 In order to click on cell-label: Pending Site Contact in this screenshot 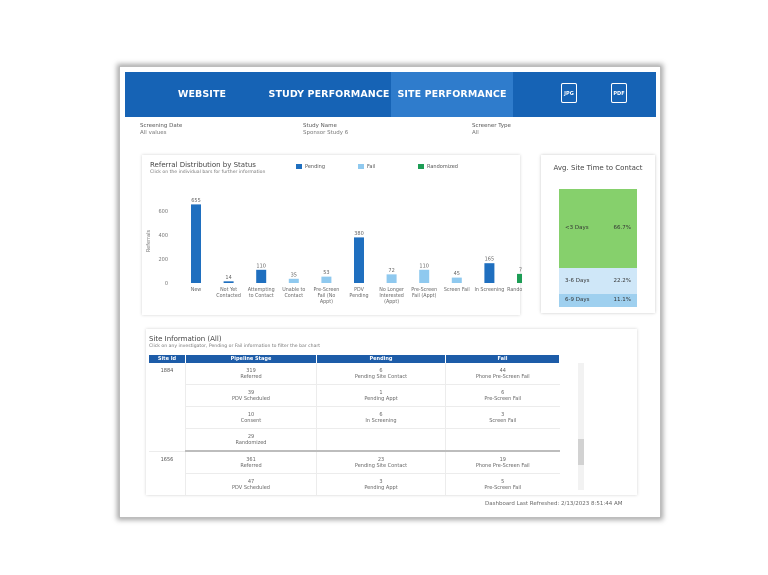, I will do `click(381, 465)`.